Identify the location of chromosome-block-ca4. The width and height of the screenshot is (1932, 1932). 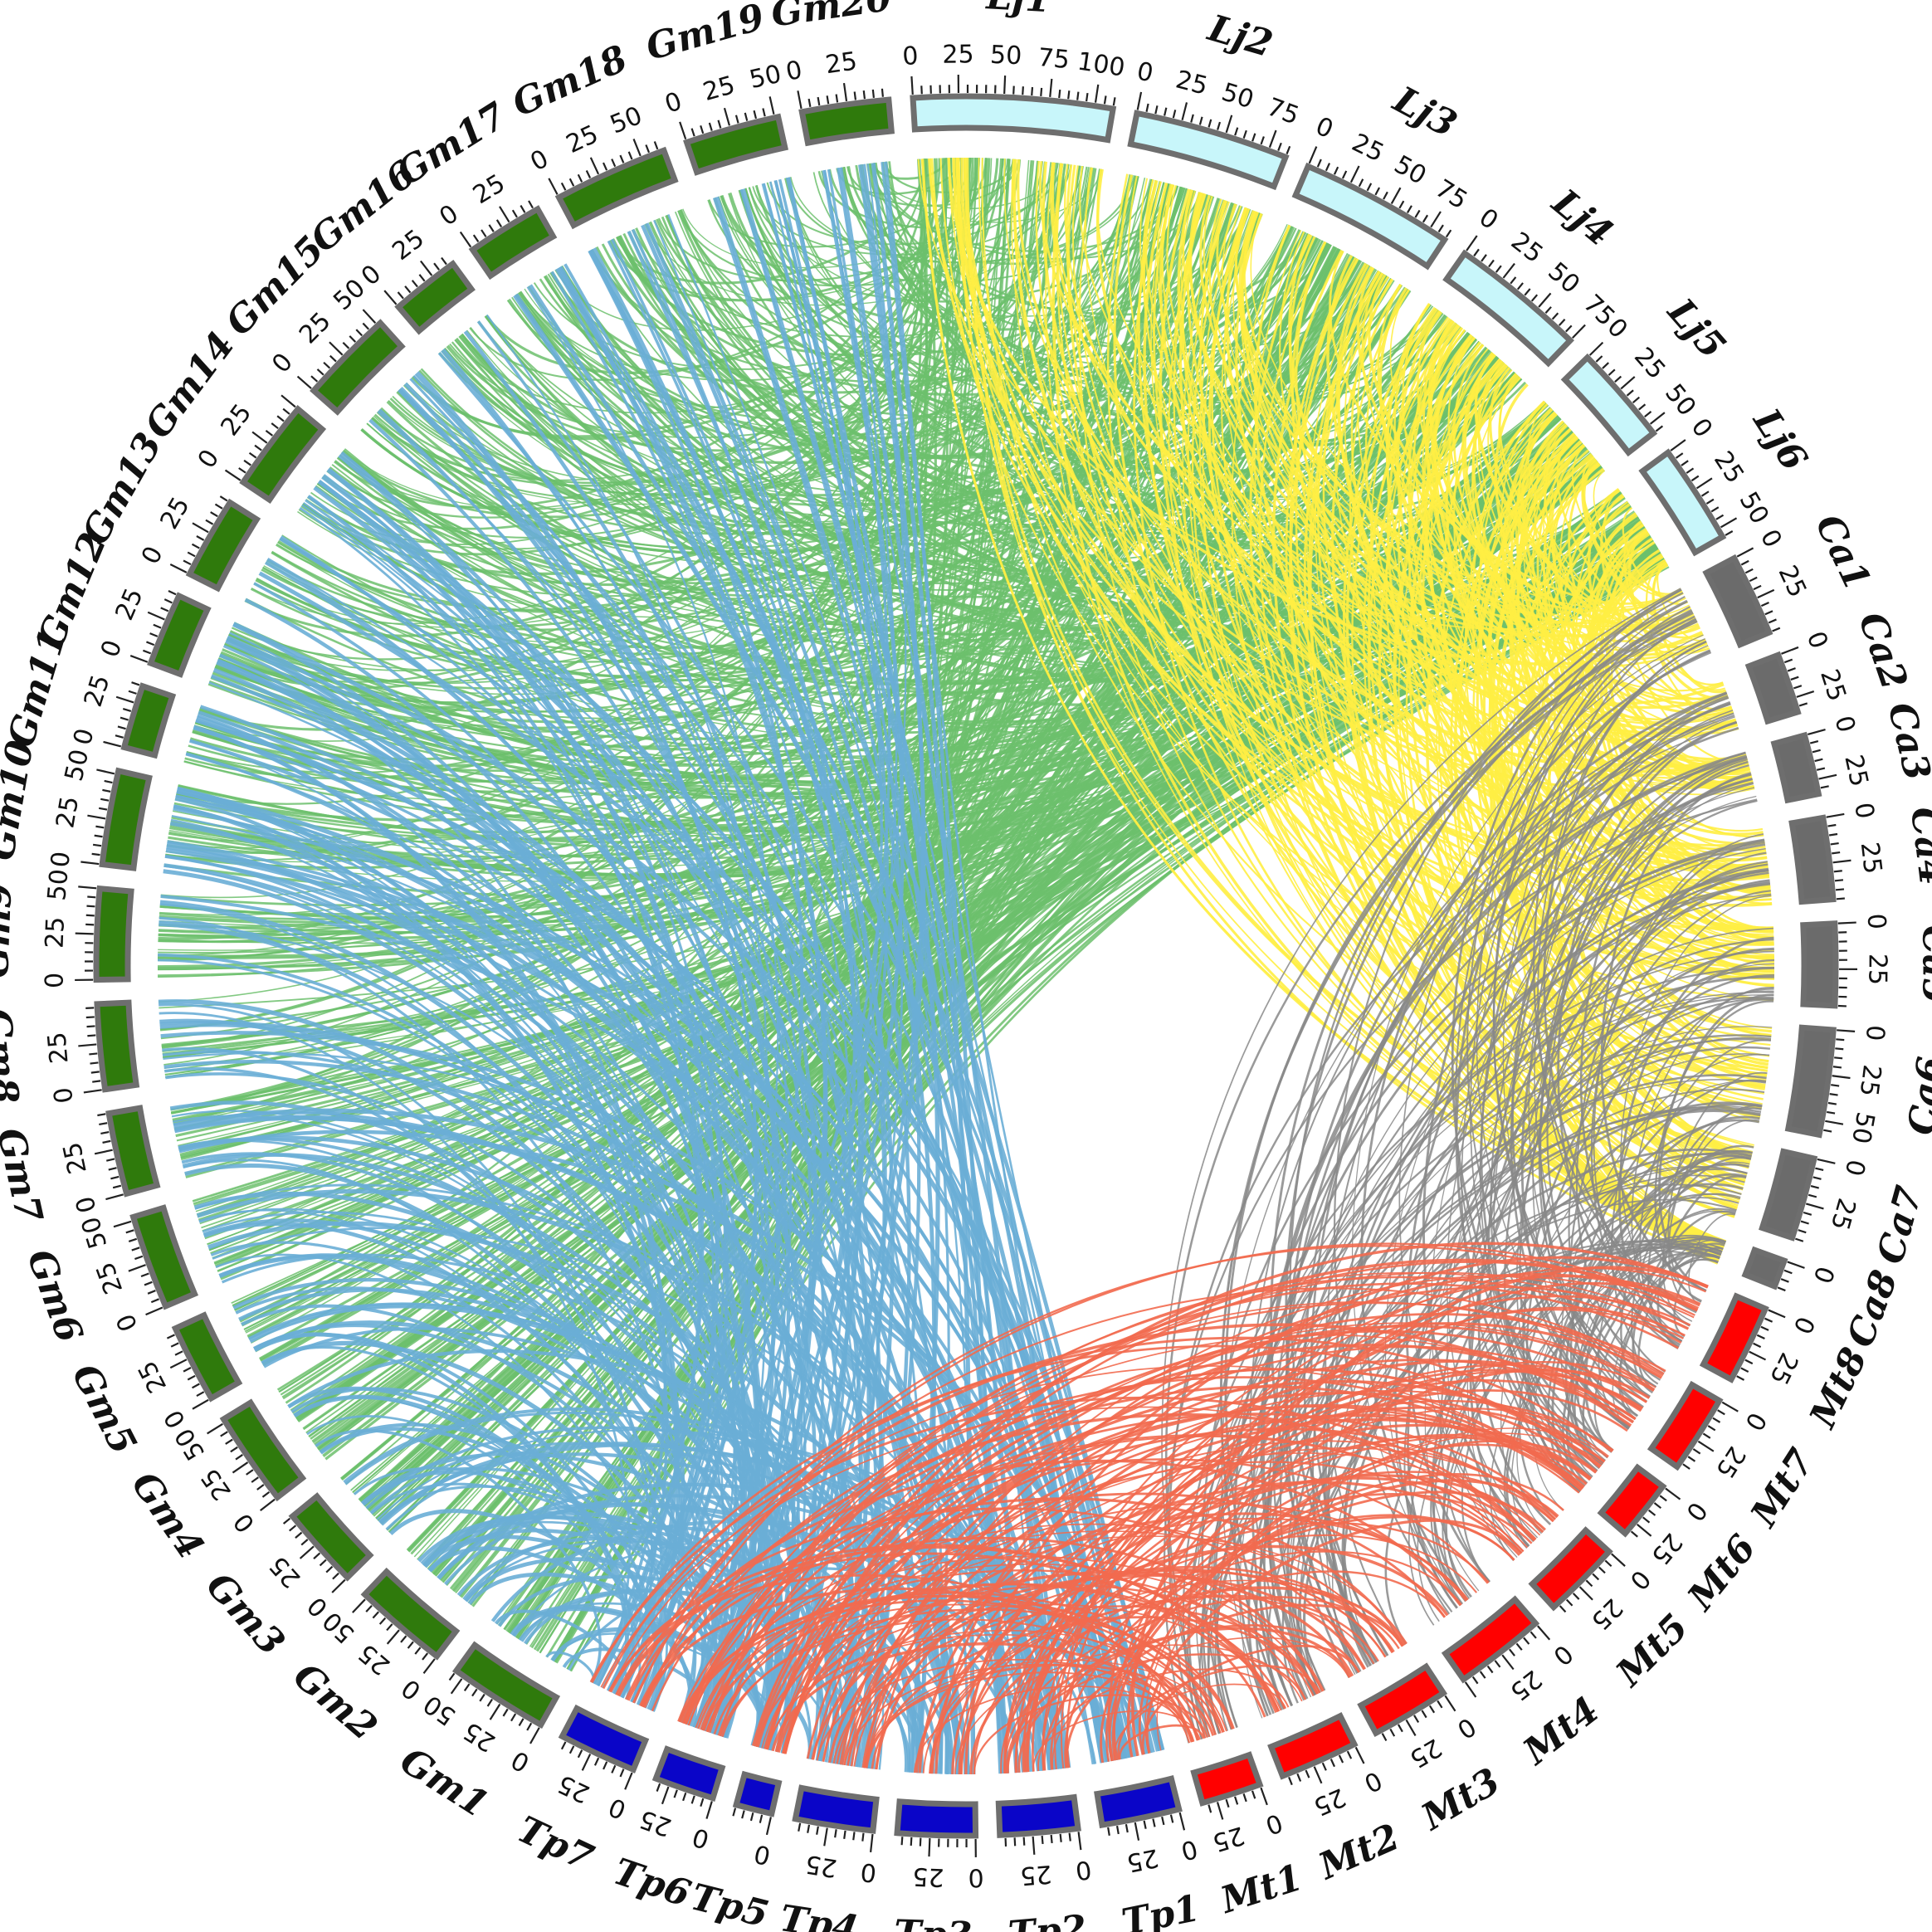
(1813, 860).